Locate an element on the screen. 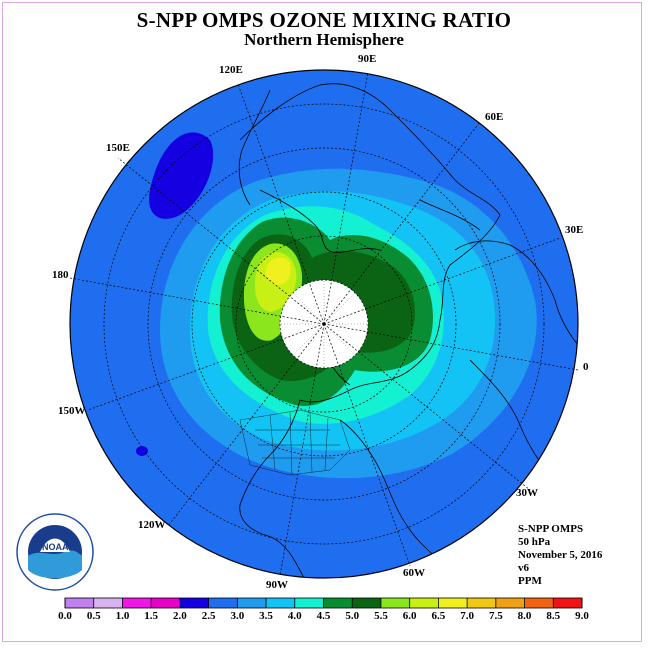  colorbar-tick-label: 2.0 is located at coordinates (180, 616).